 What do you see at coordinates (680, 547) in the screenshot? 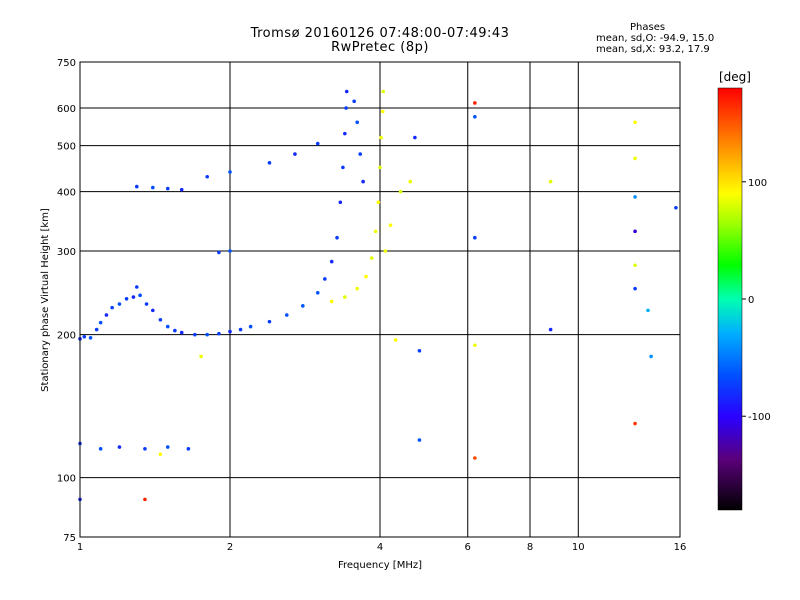
I see `x-tick-label: 16` at bounding box center [680, 547].